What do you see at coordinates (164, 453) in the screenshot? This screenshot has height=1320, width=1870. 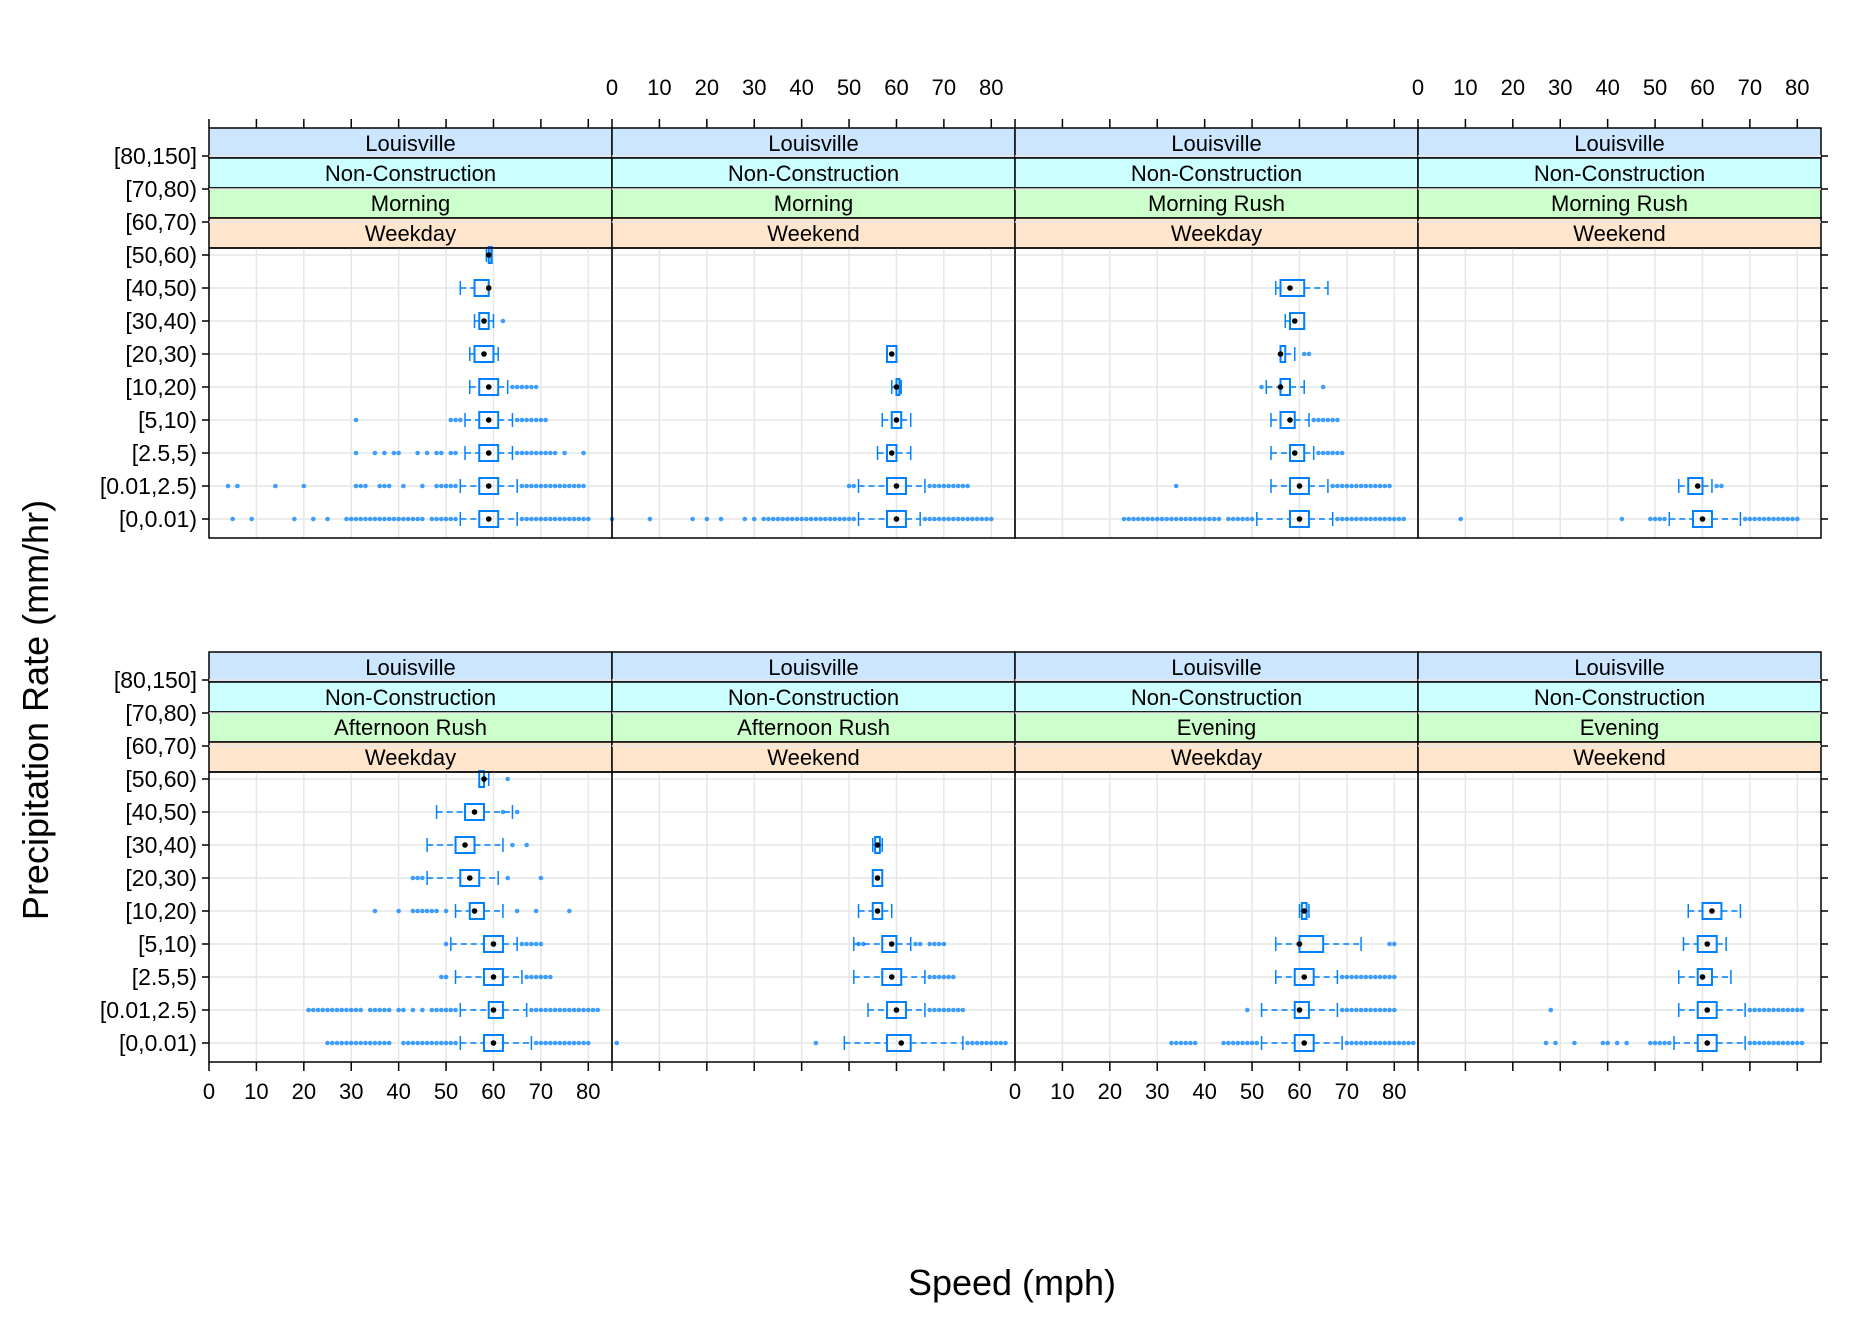 I see `y-tick-label: [2.5,5)` at bounding box center [164, 453].